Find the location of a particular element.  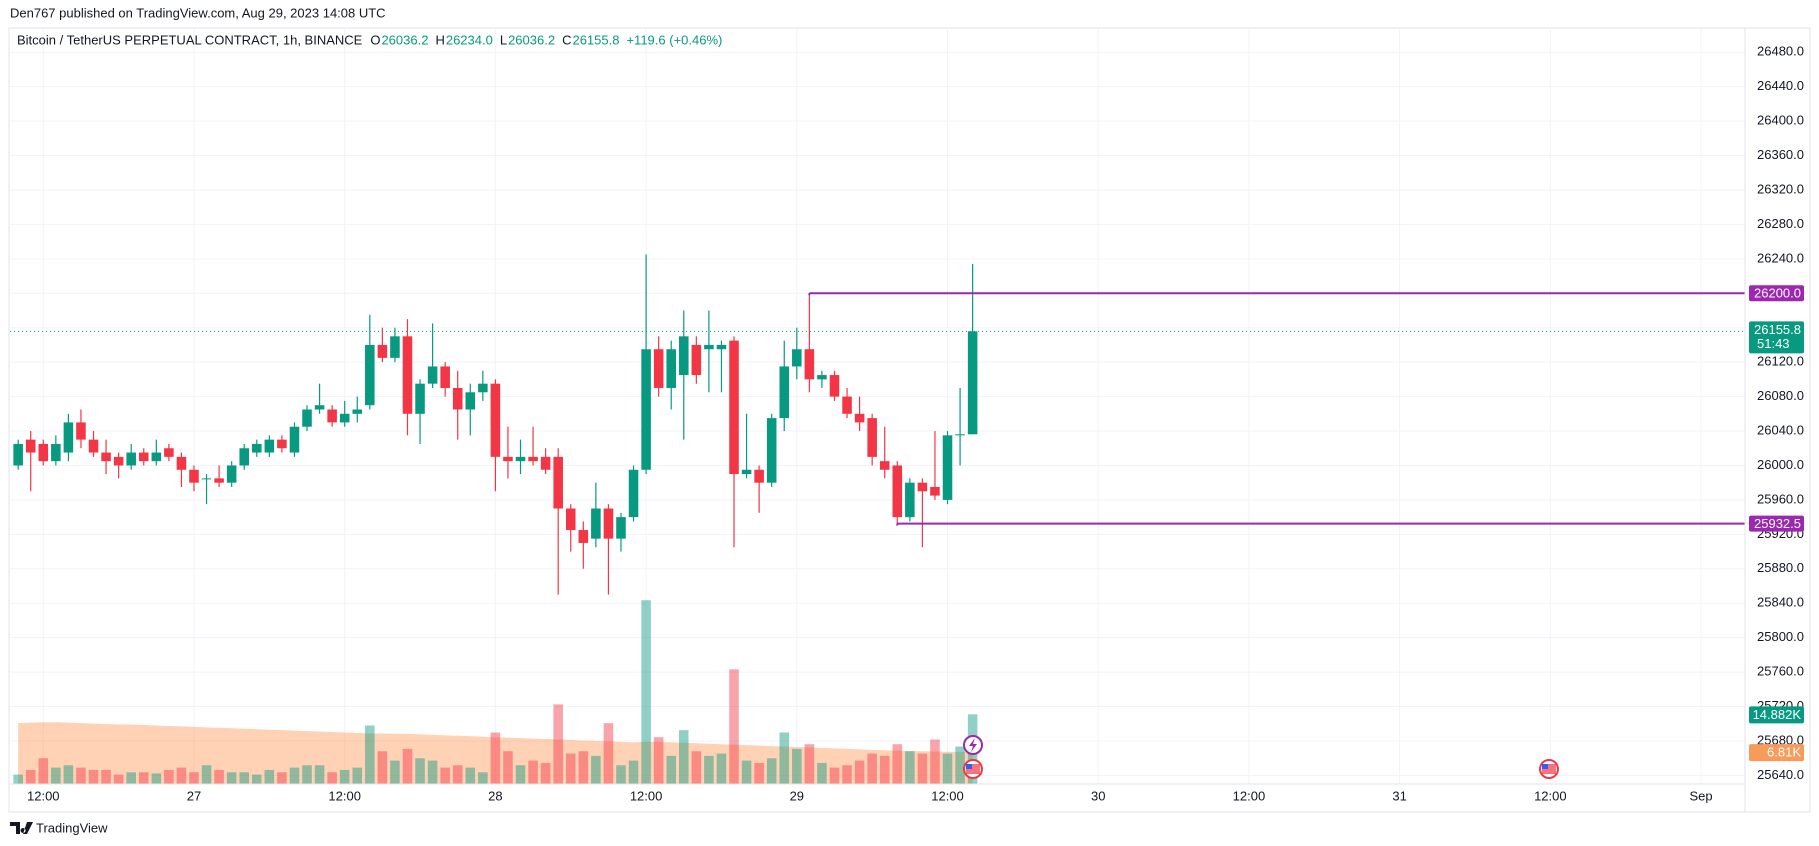

level-badge is located at coordinates (1776, 523).